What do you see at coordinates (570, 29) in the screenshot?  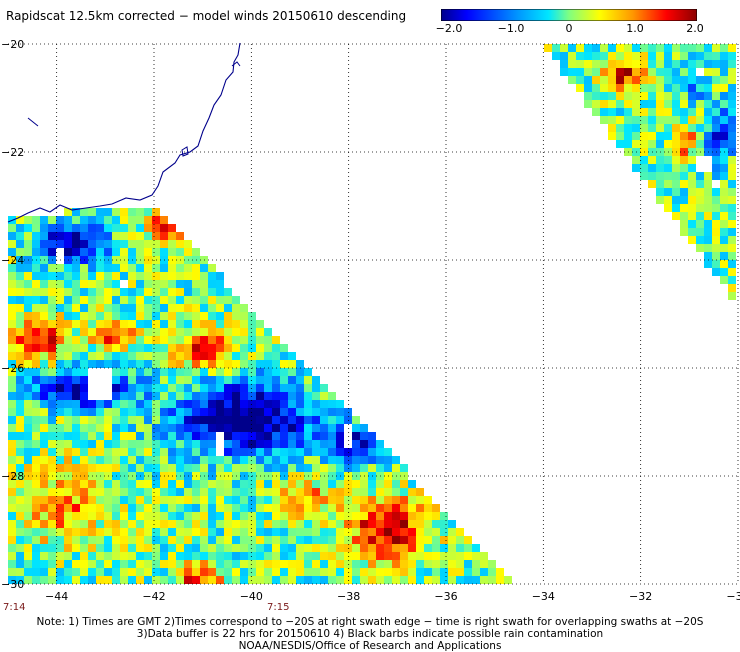 I see `colorbar-labels: −2.0 −1.0 0 1.0 2.0` at bounding box center [570, 29].